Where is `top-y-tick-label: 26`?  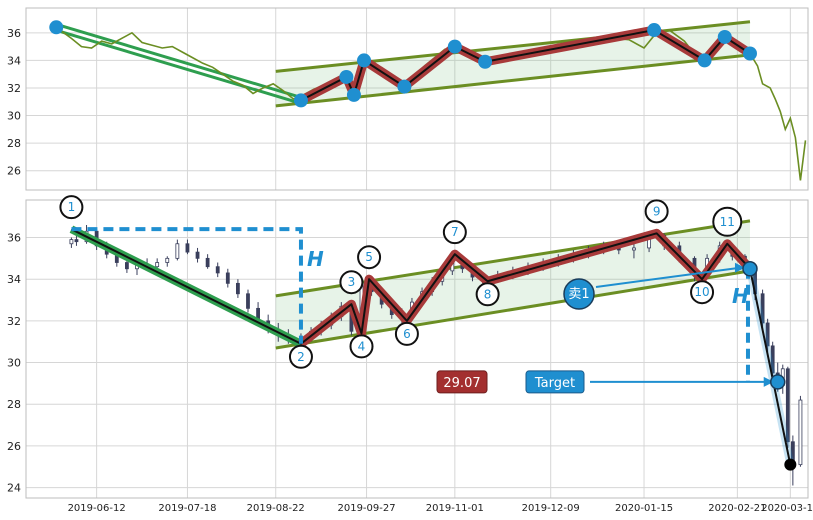
top-y-tick-label: 26 is located at coordinates (14, 171).